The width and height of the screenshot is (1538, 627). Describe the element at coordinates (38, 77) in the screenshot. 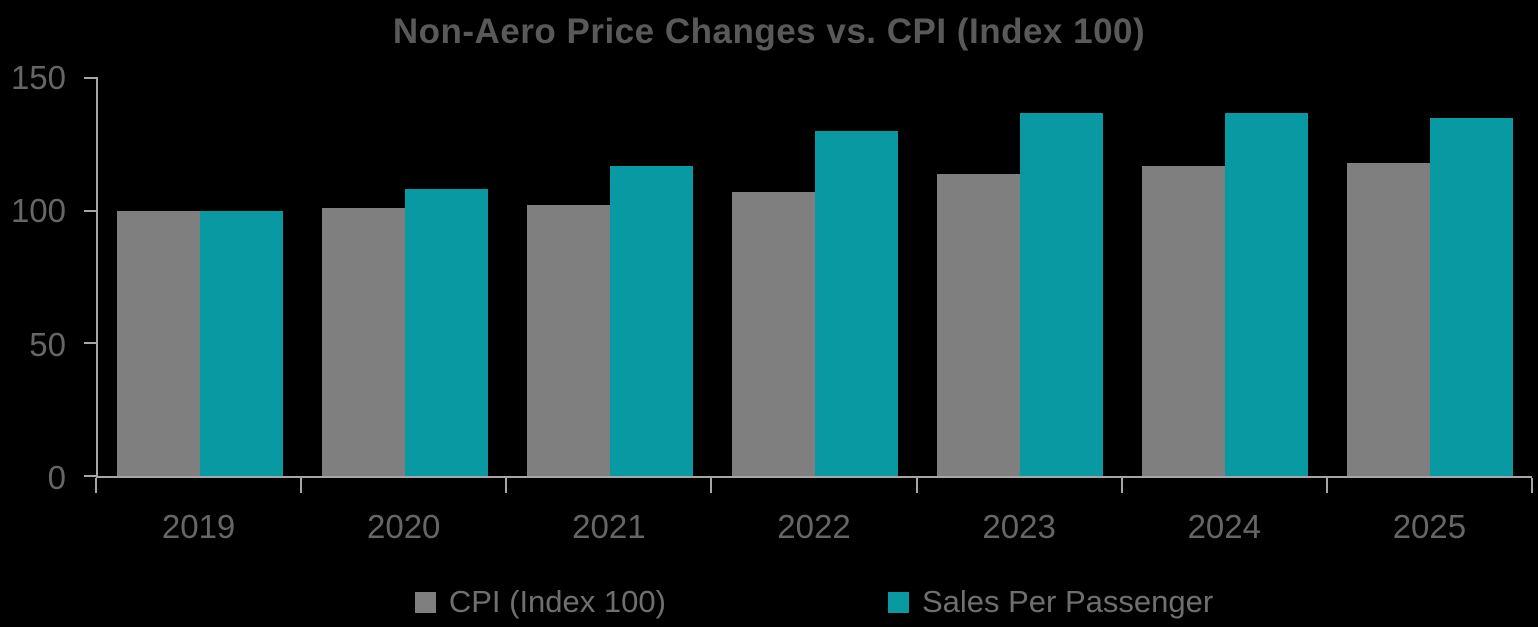

I see `y-axis-tick-label: 150` at that location.